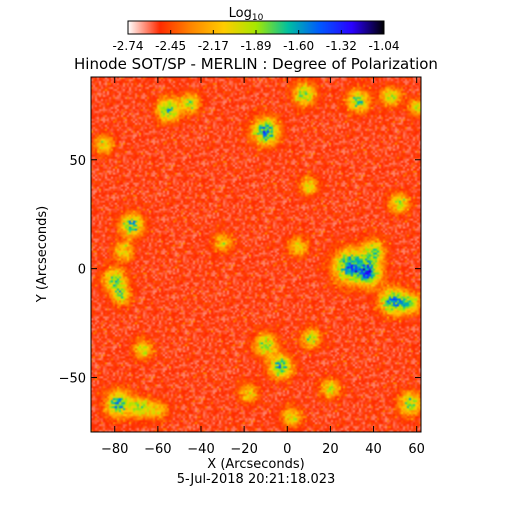 This screenshot has height=516, width=512. I want to click on x-tick-label: 60, so click(416, 449).